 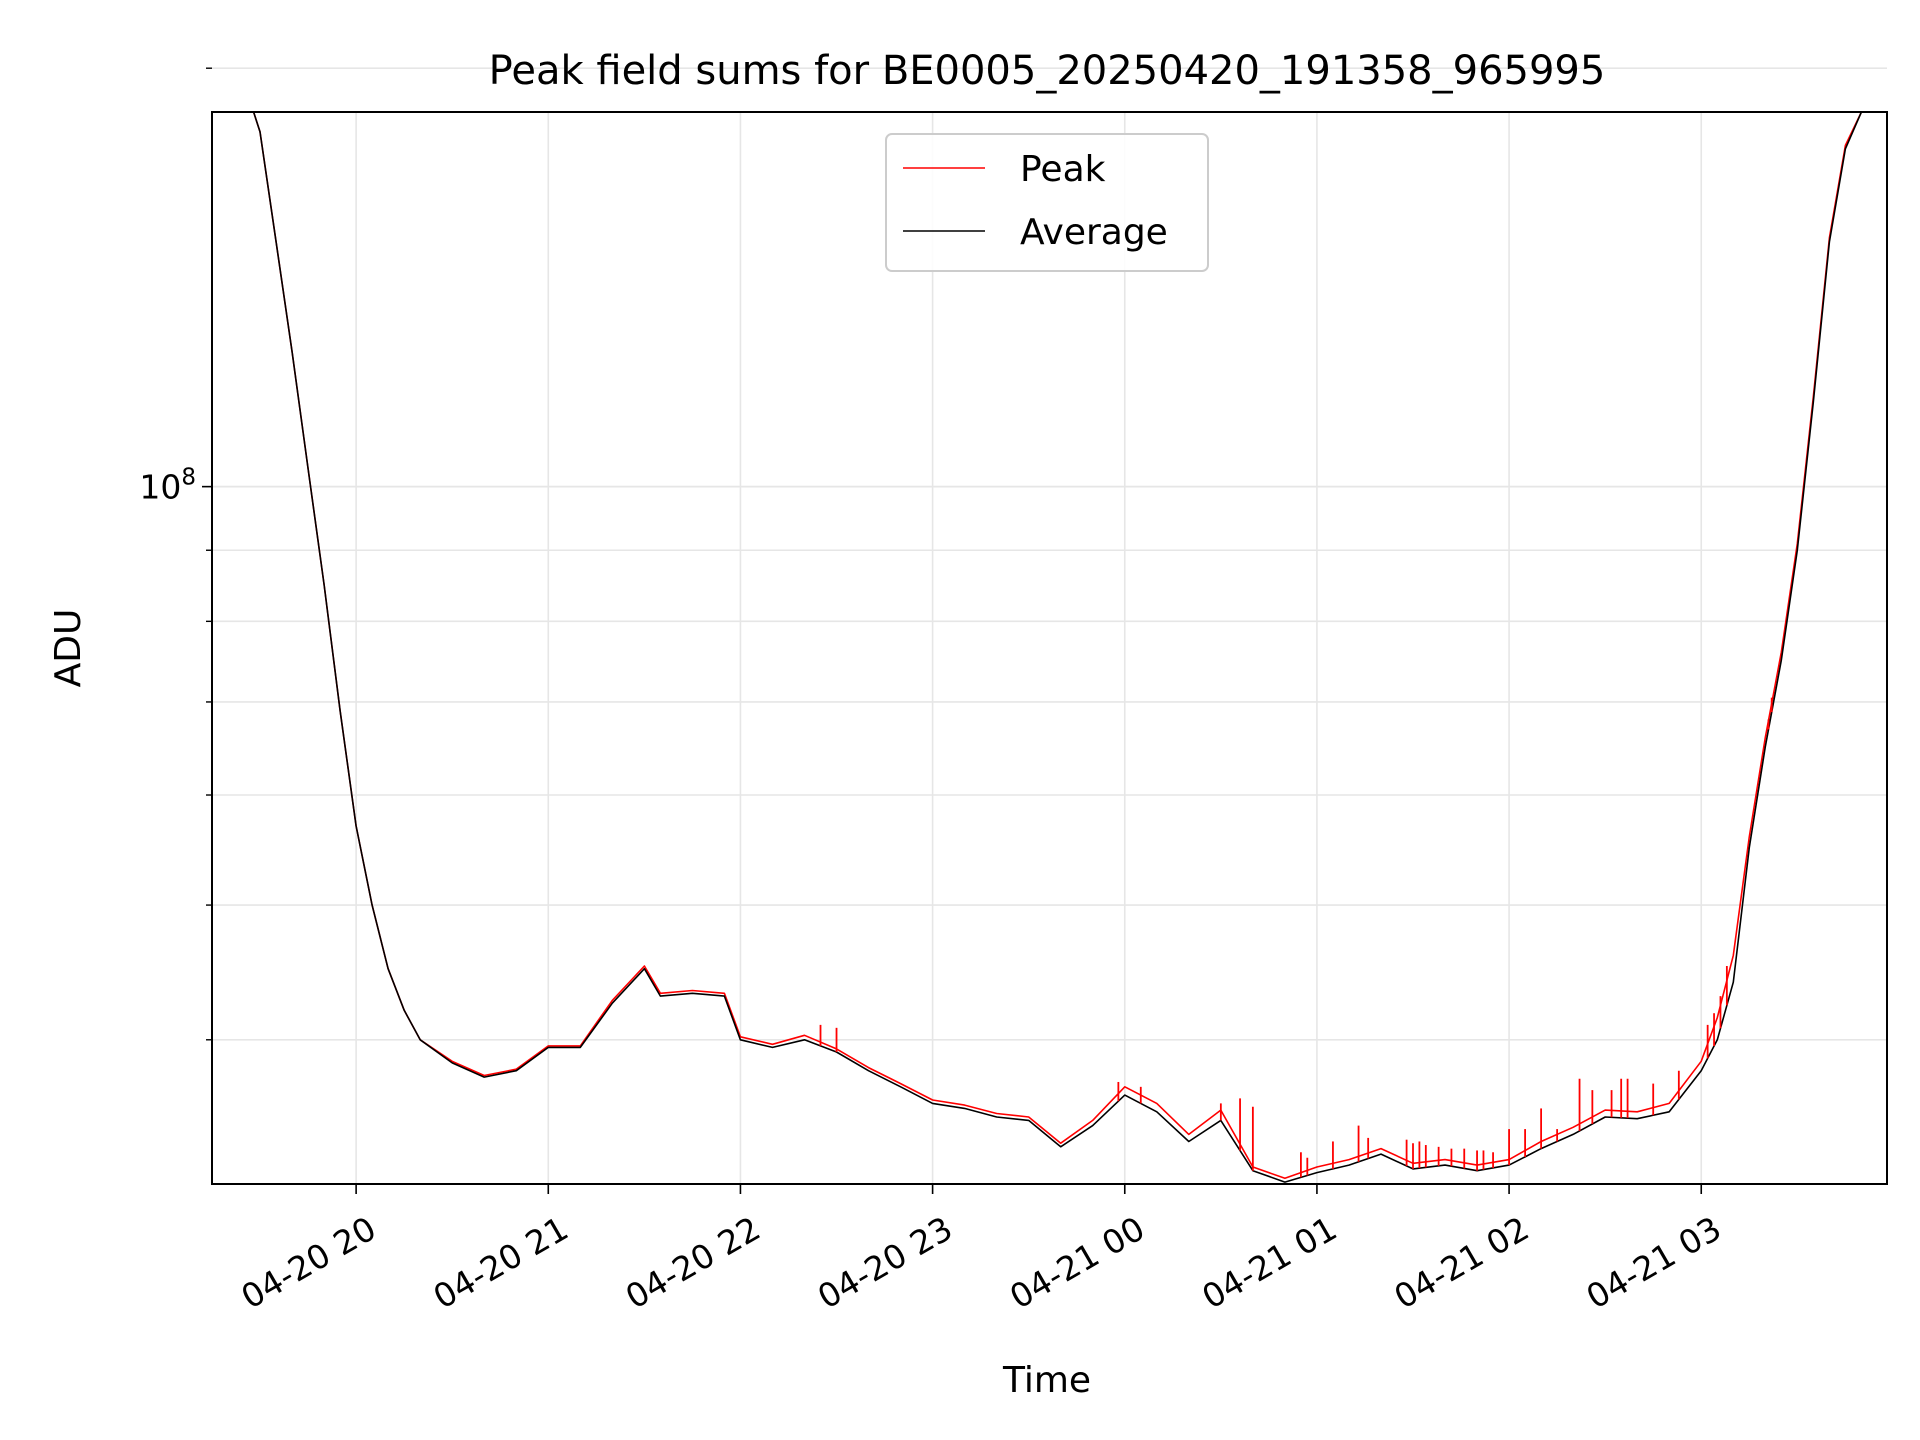 I want to click on legend-label-average: Average, so click(x=1094, y=232).